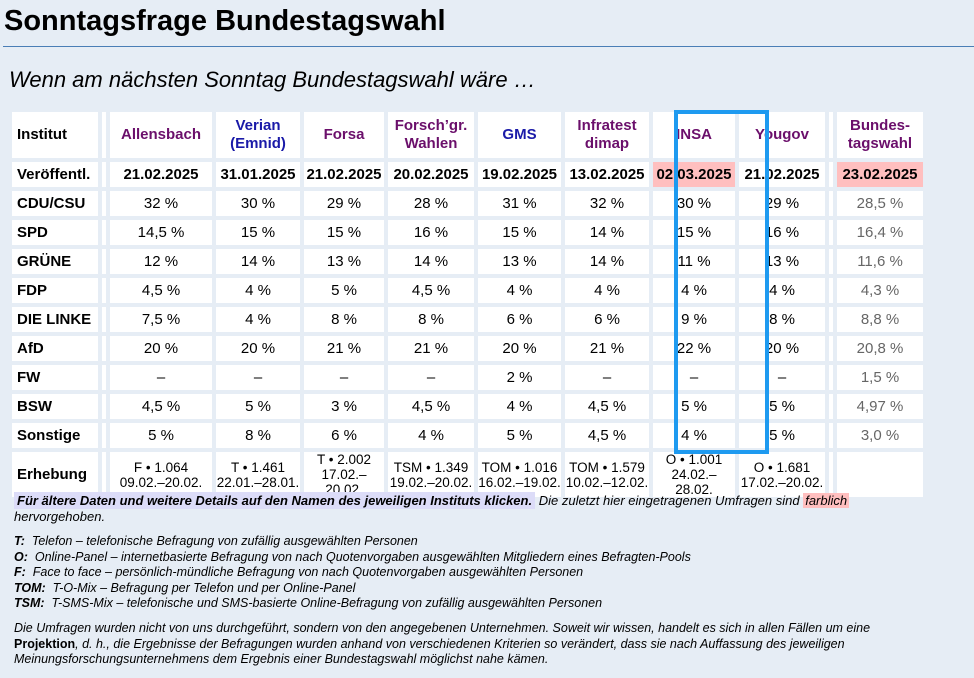 Image resolution: width=974 pixels, height=678 pixels. What do you see at coordinates (161, 474) in the screenshot?
I see `survey-info: F • 1.064 09.02.–20.02.` at bounding box center [161, 474].